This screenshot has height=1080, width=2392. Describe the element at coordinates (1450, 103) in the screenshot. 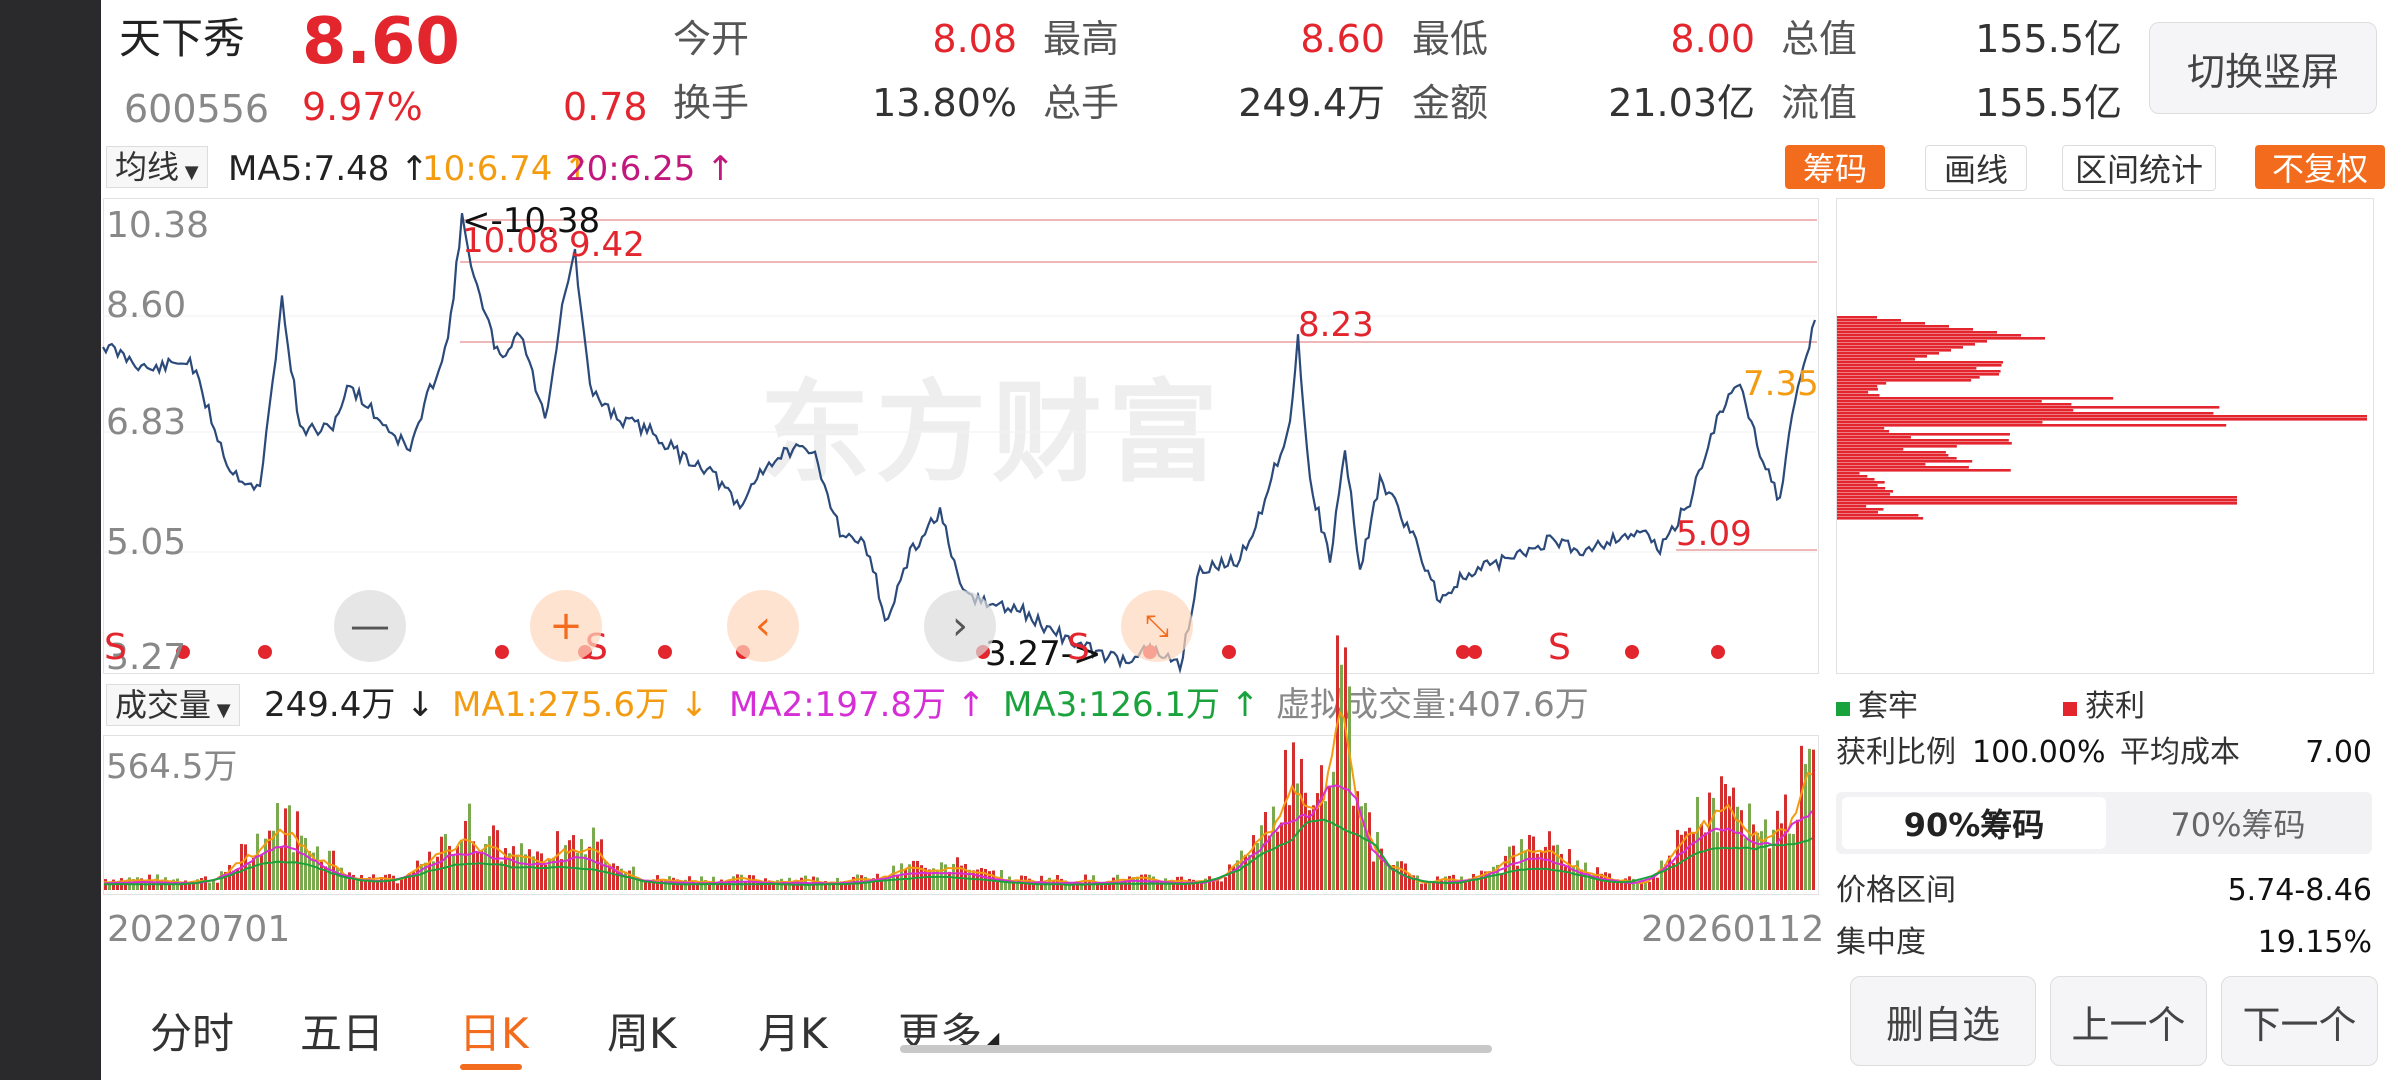

I see `amount-label: 金额` at that location.